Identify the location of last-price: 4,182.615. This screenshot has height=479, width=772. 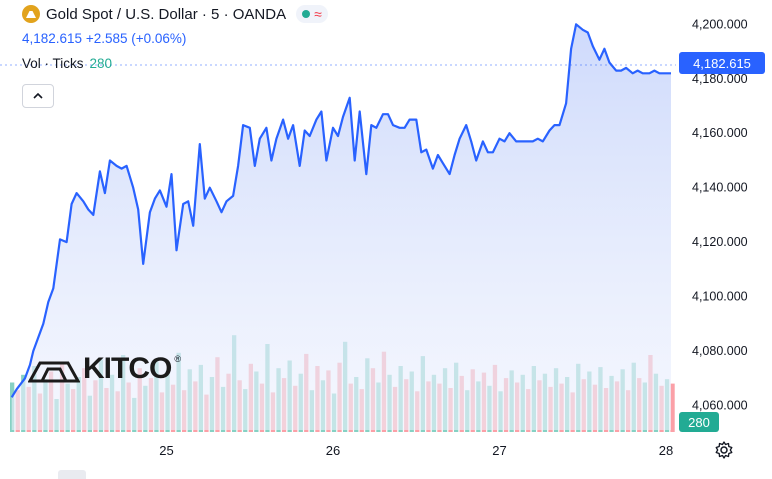
(52, 38).